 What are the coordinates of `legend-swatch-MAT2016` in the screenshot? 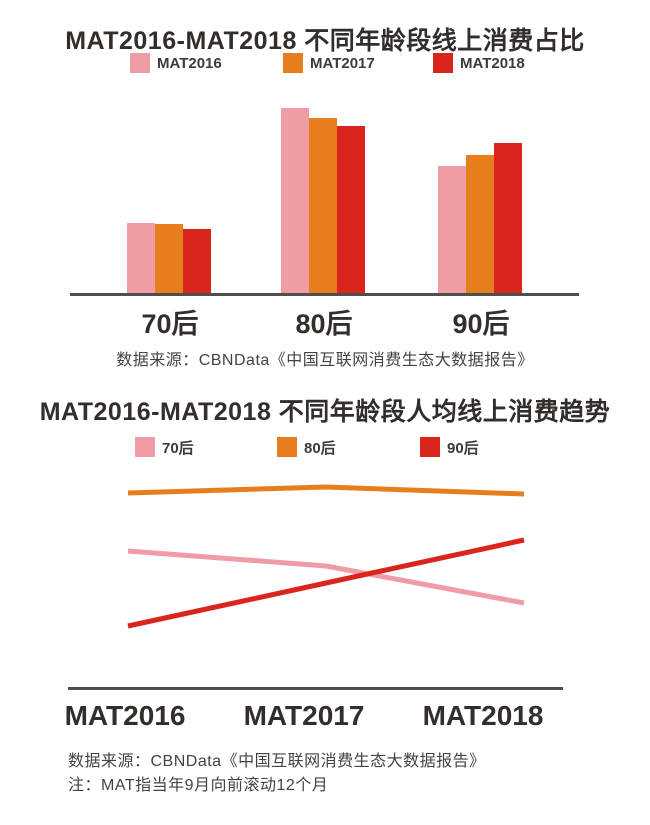 It's located at (140, 63).